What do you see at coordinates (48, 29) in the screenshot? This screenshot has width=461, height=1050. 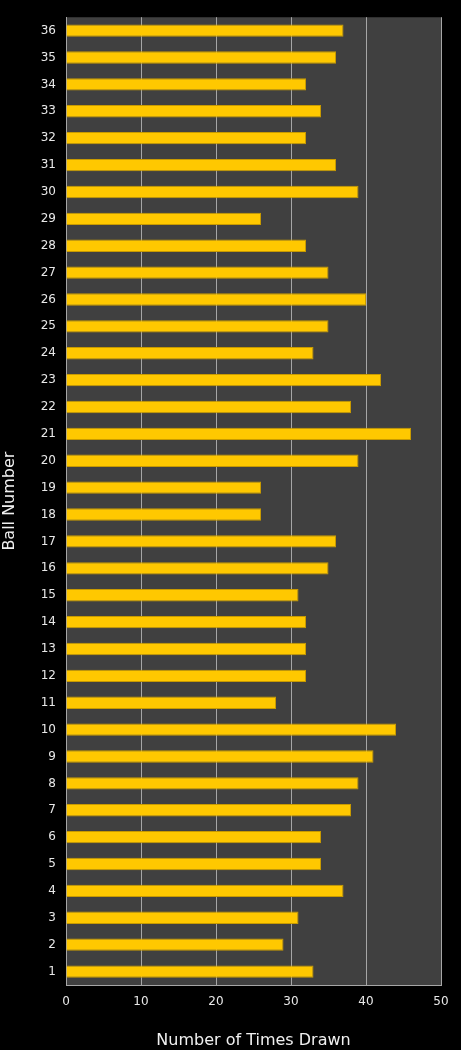 I see `y-tick-label: 36` at bounding box center [48, 29].